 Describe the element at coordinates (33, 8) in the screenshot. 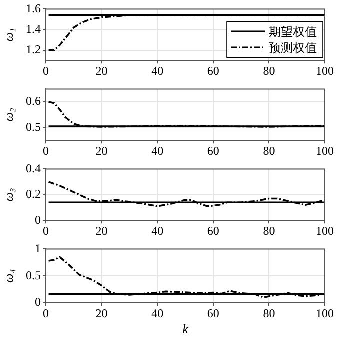

I see `y-tick-label: 1.6` at that location.